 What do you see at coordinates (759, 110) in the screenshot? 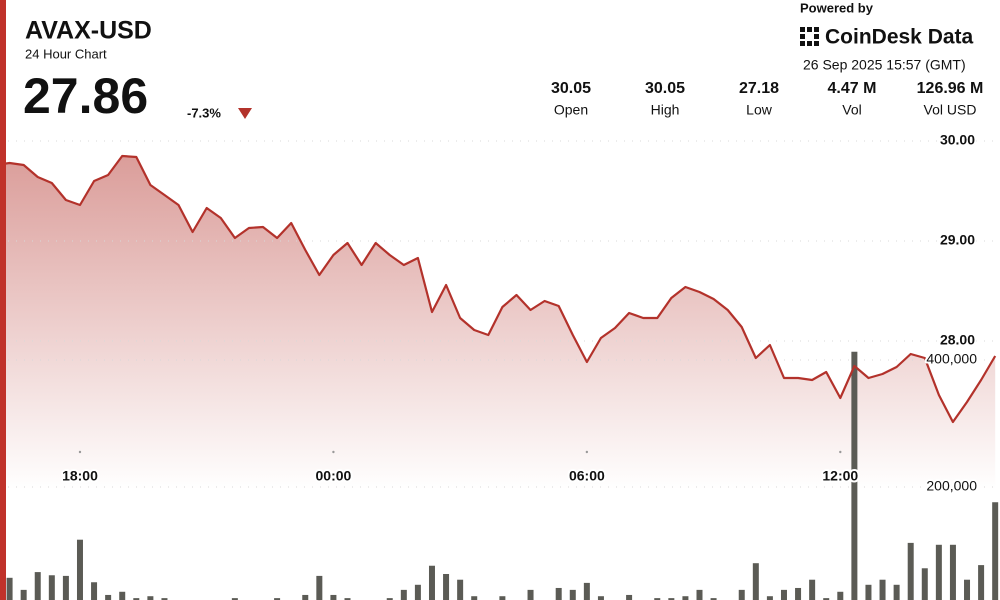
I see `stat-label: Low` at bounding box center [759, 110].